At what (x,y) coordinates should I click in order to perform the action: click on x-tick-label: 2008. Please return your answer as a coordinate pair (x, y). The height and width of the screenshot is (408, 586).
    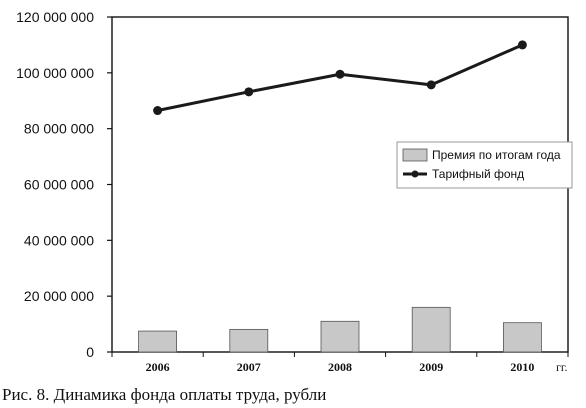
    Looking at the image, I should click on (340, 367).